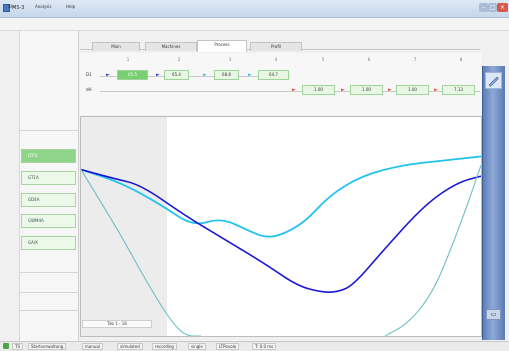 Image resolution: width=509 pixels, height=351 pixels. Describe the element at coordinates (89, 74) in the screenshot. I see `row-label-d1: D1` at that location.